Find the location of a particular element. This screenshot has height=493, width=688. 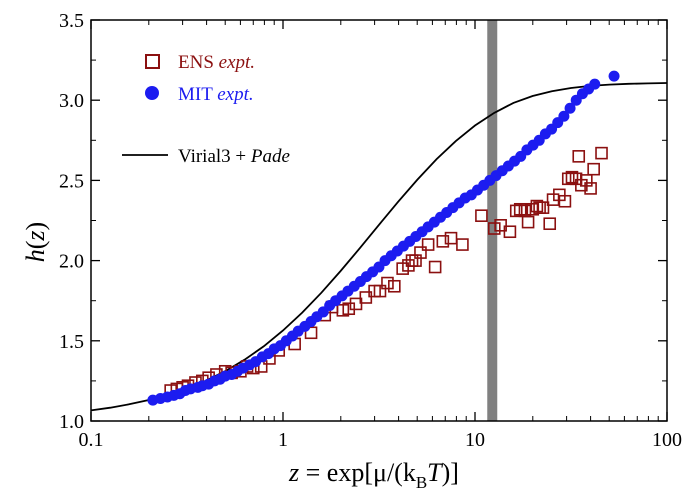

legend-label-virial: Virial3 + Pade is located at coordinates (234, 156).